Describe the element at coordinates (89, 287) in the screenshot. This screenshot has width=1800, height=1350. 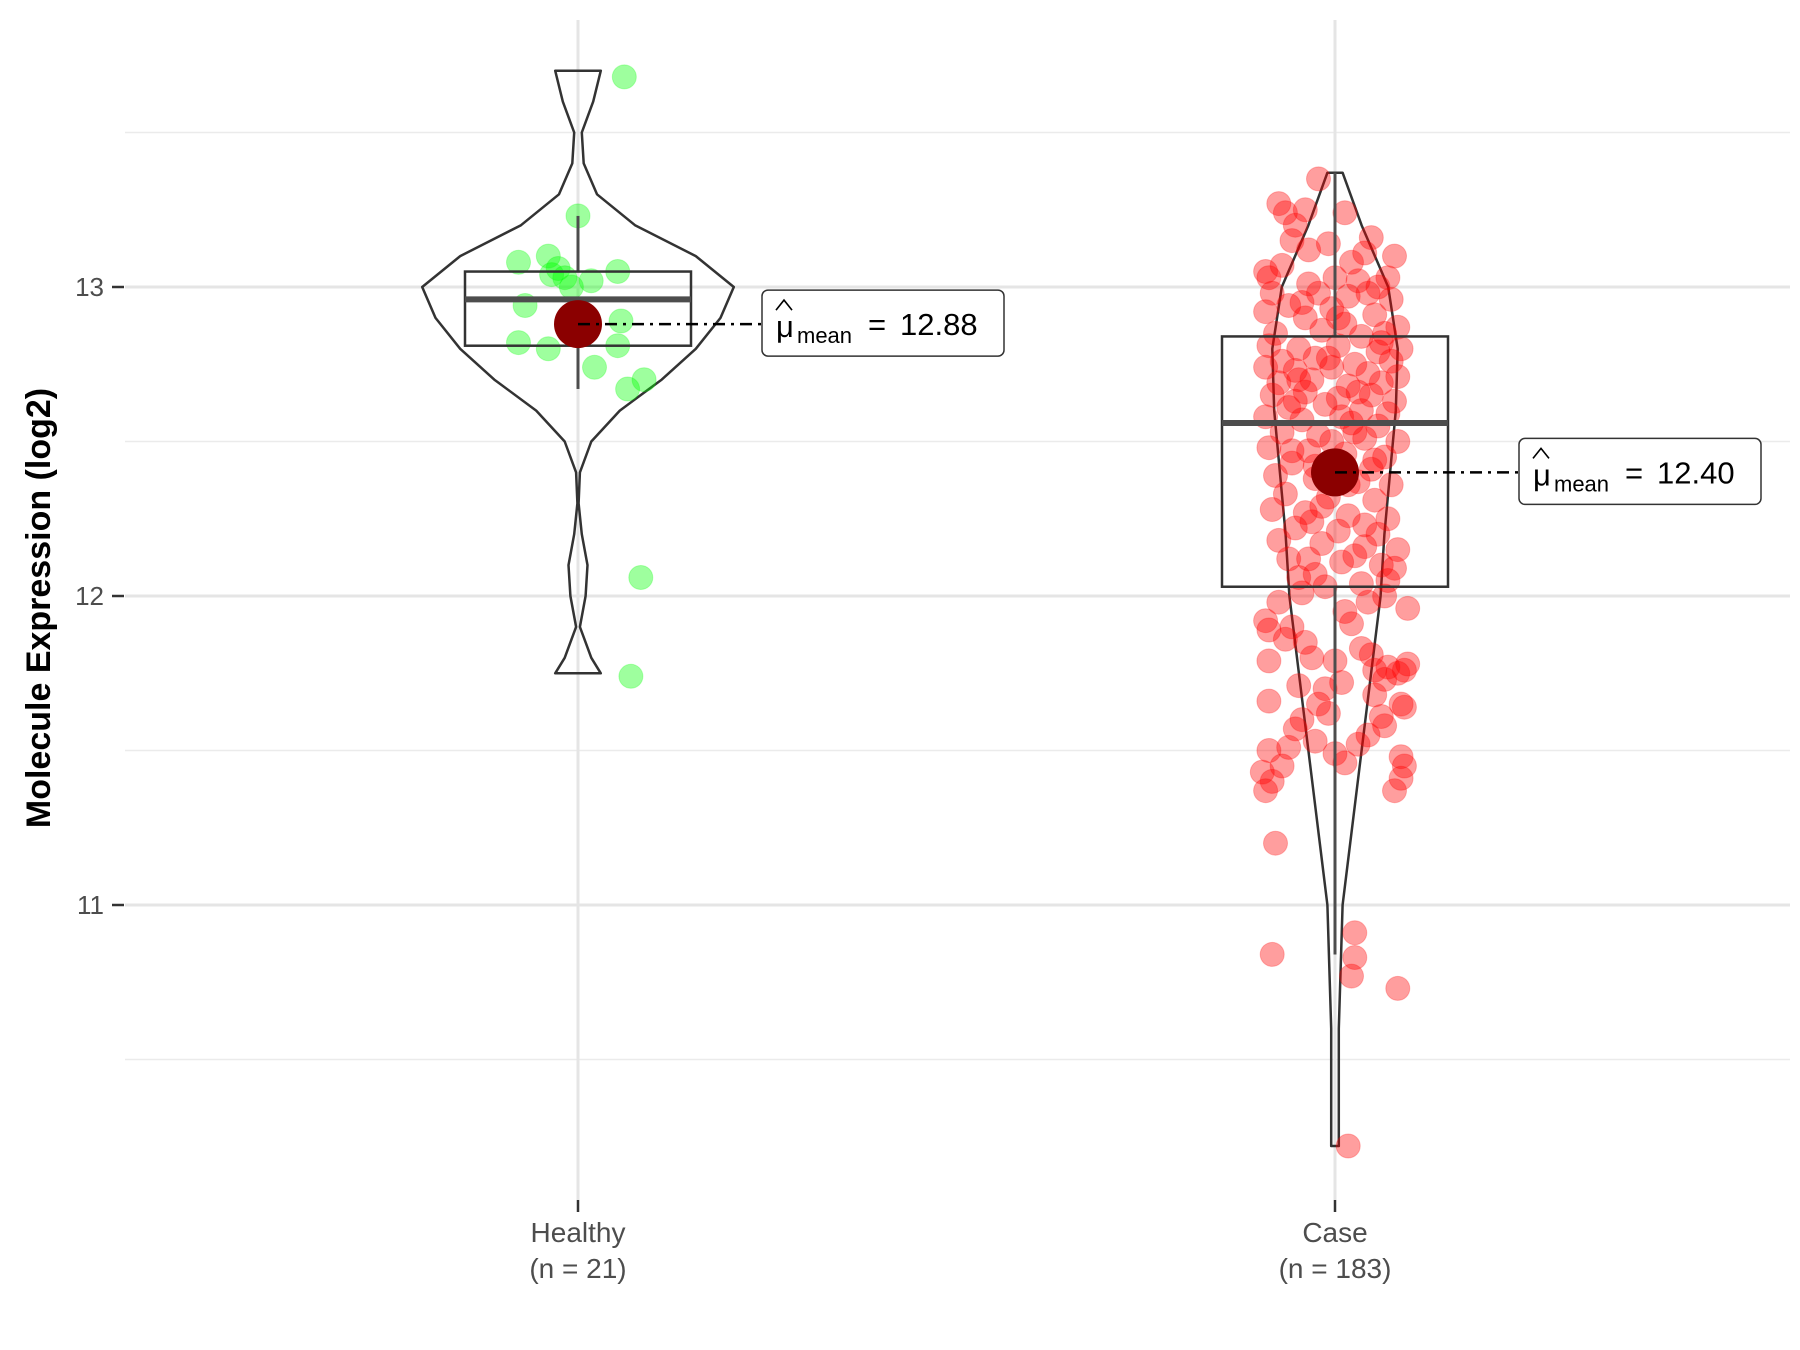
I see `y-tick-label: 13` at that location.